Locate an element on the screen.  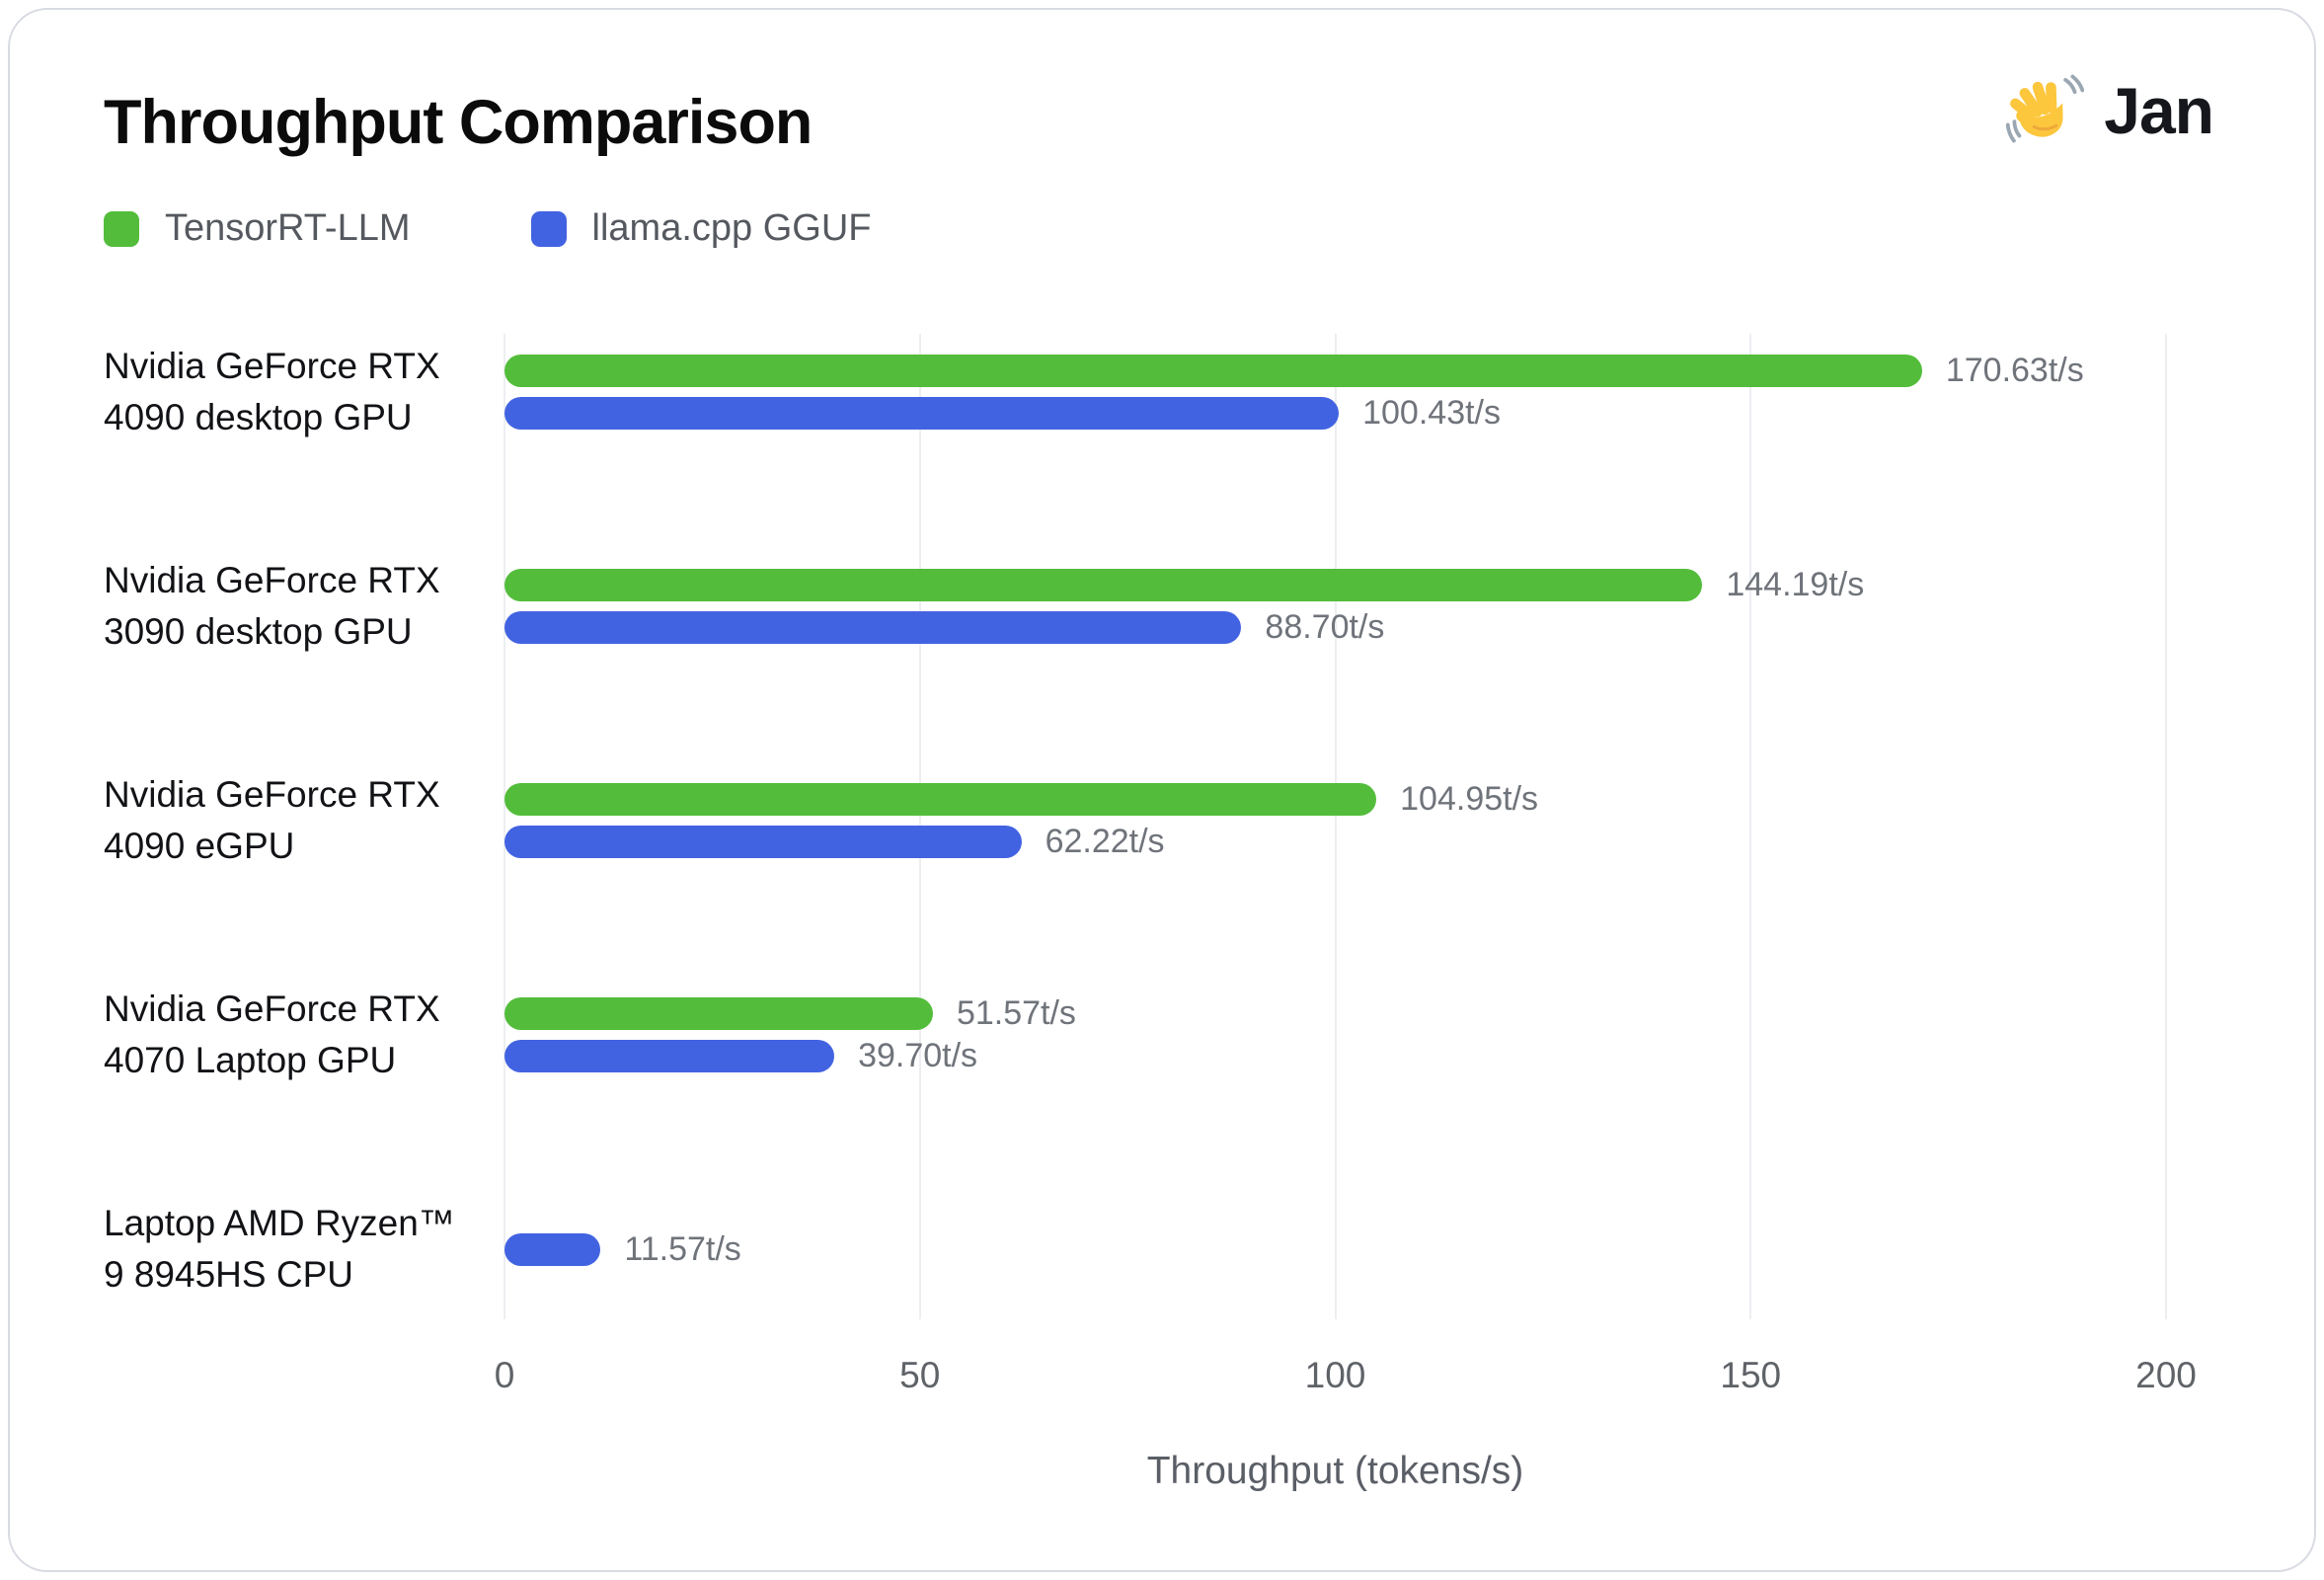
category-label: Laptop AMD Ryzen™ 9 8945HS CPU is located at coordinates (301, 1250).